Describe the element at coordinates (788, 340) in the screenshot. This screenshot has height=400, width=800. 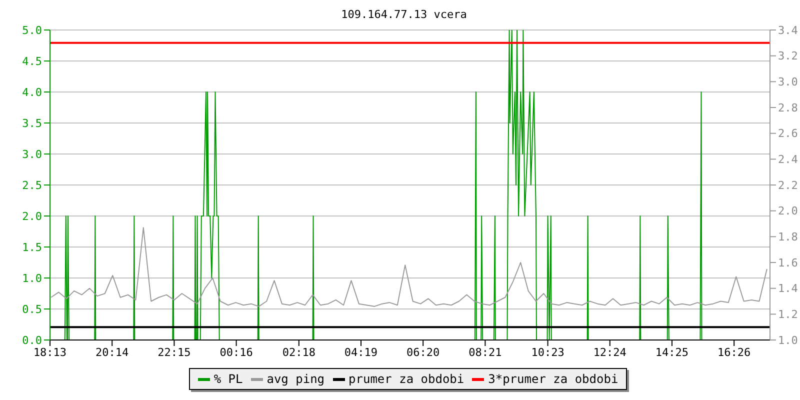
I see `y2-tick-label: 1.0` at that location.